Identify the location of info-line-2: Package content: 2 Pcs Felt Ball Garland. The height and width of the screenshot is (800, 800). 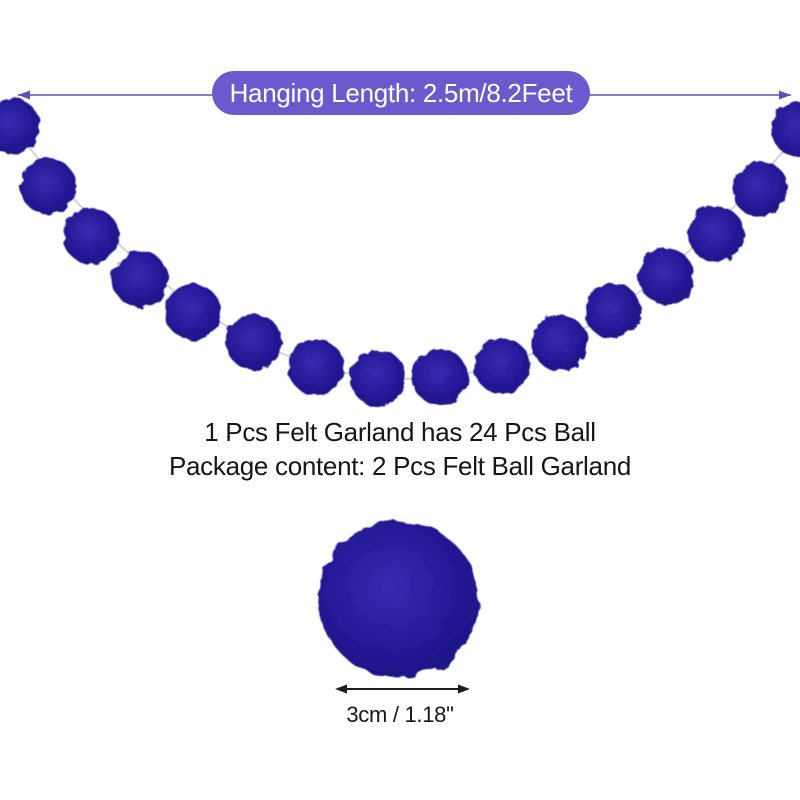
(400, 466).